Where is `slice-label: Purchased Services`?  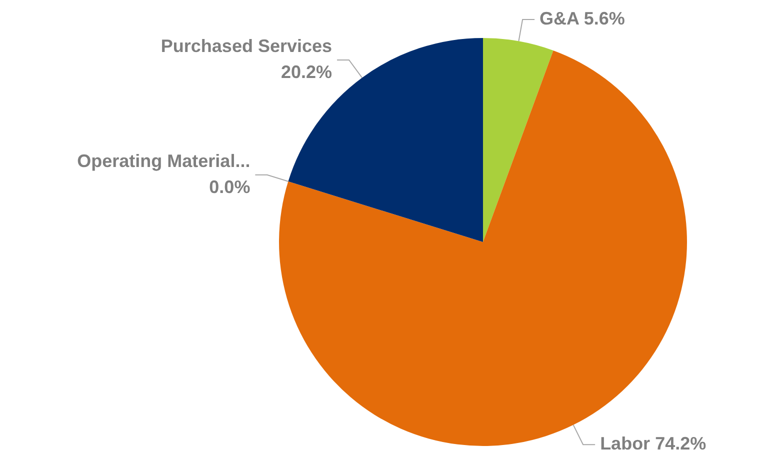
slice-label: Purchased Services is located at coordinates (246, 46).